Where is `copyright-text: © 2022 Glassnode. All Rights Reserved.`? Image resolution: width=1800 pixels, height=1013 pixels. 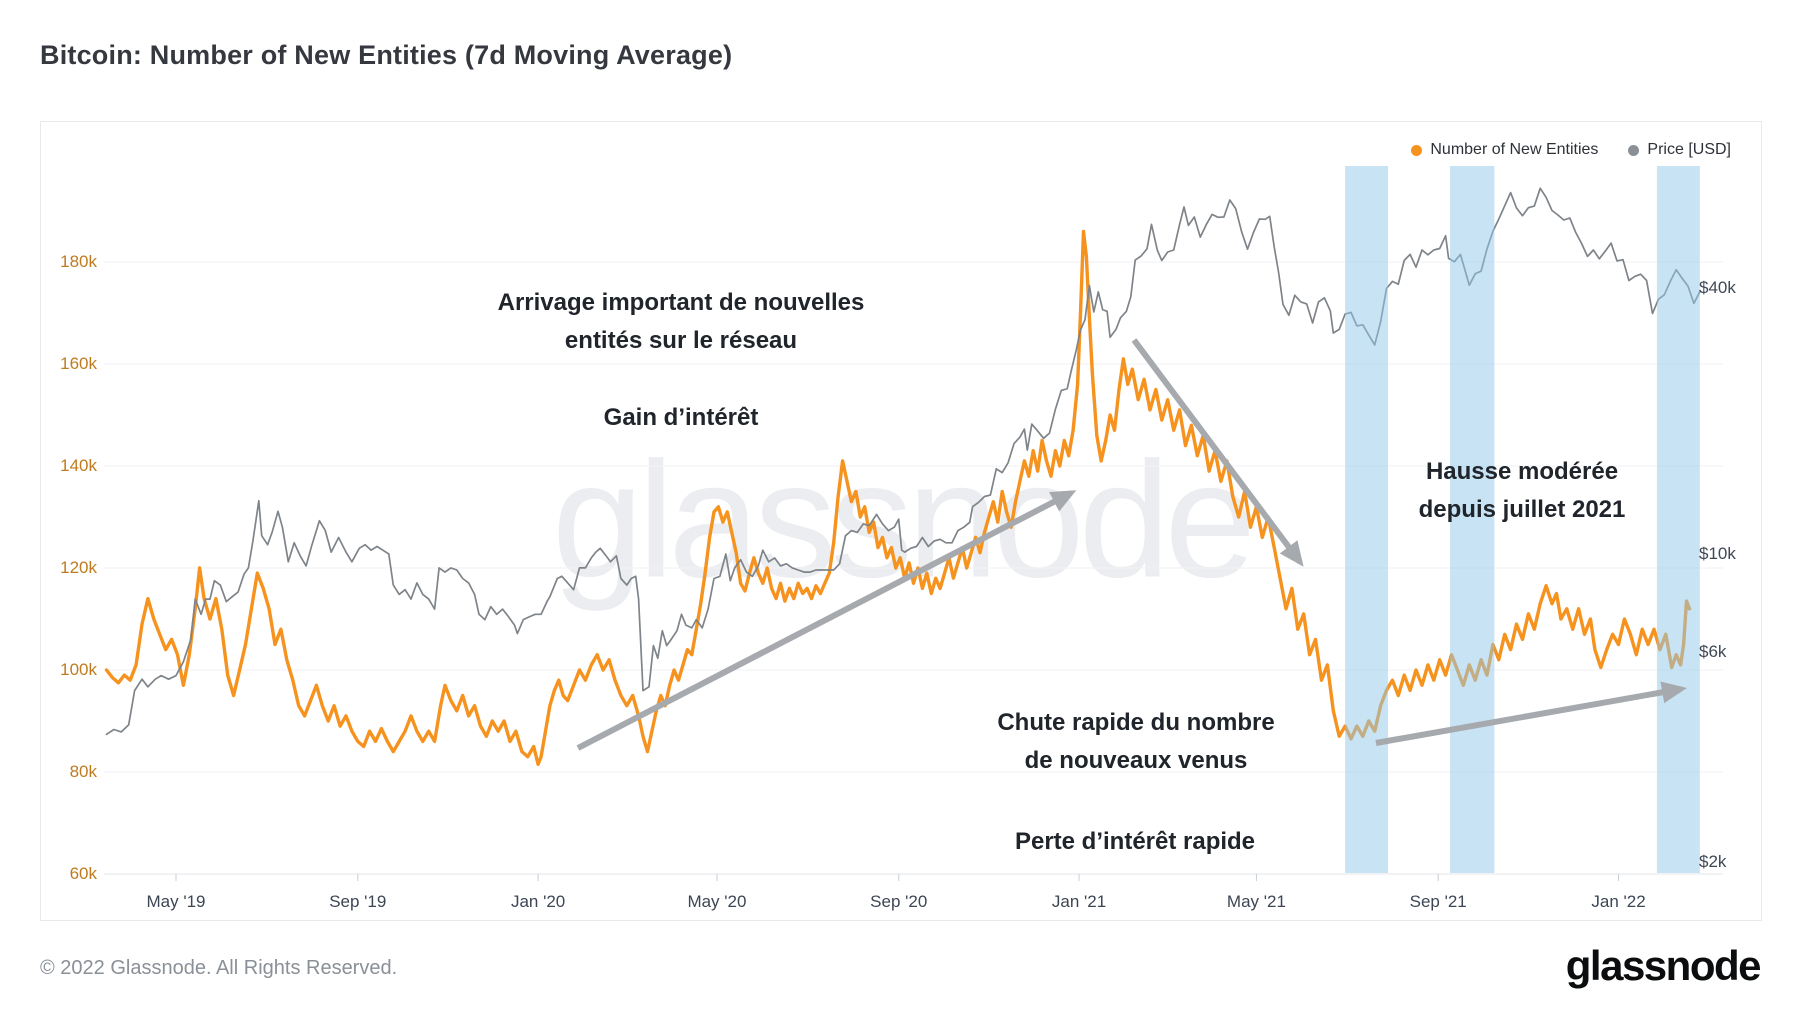
copyright-text: © 2022 Glassnode. All Rights Reserved. is located at coordinates (219, 968).